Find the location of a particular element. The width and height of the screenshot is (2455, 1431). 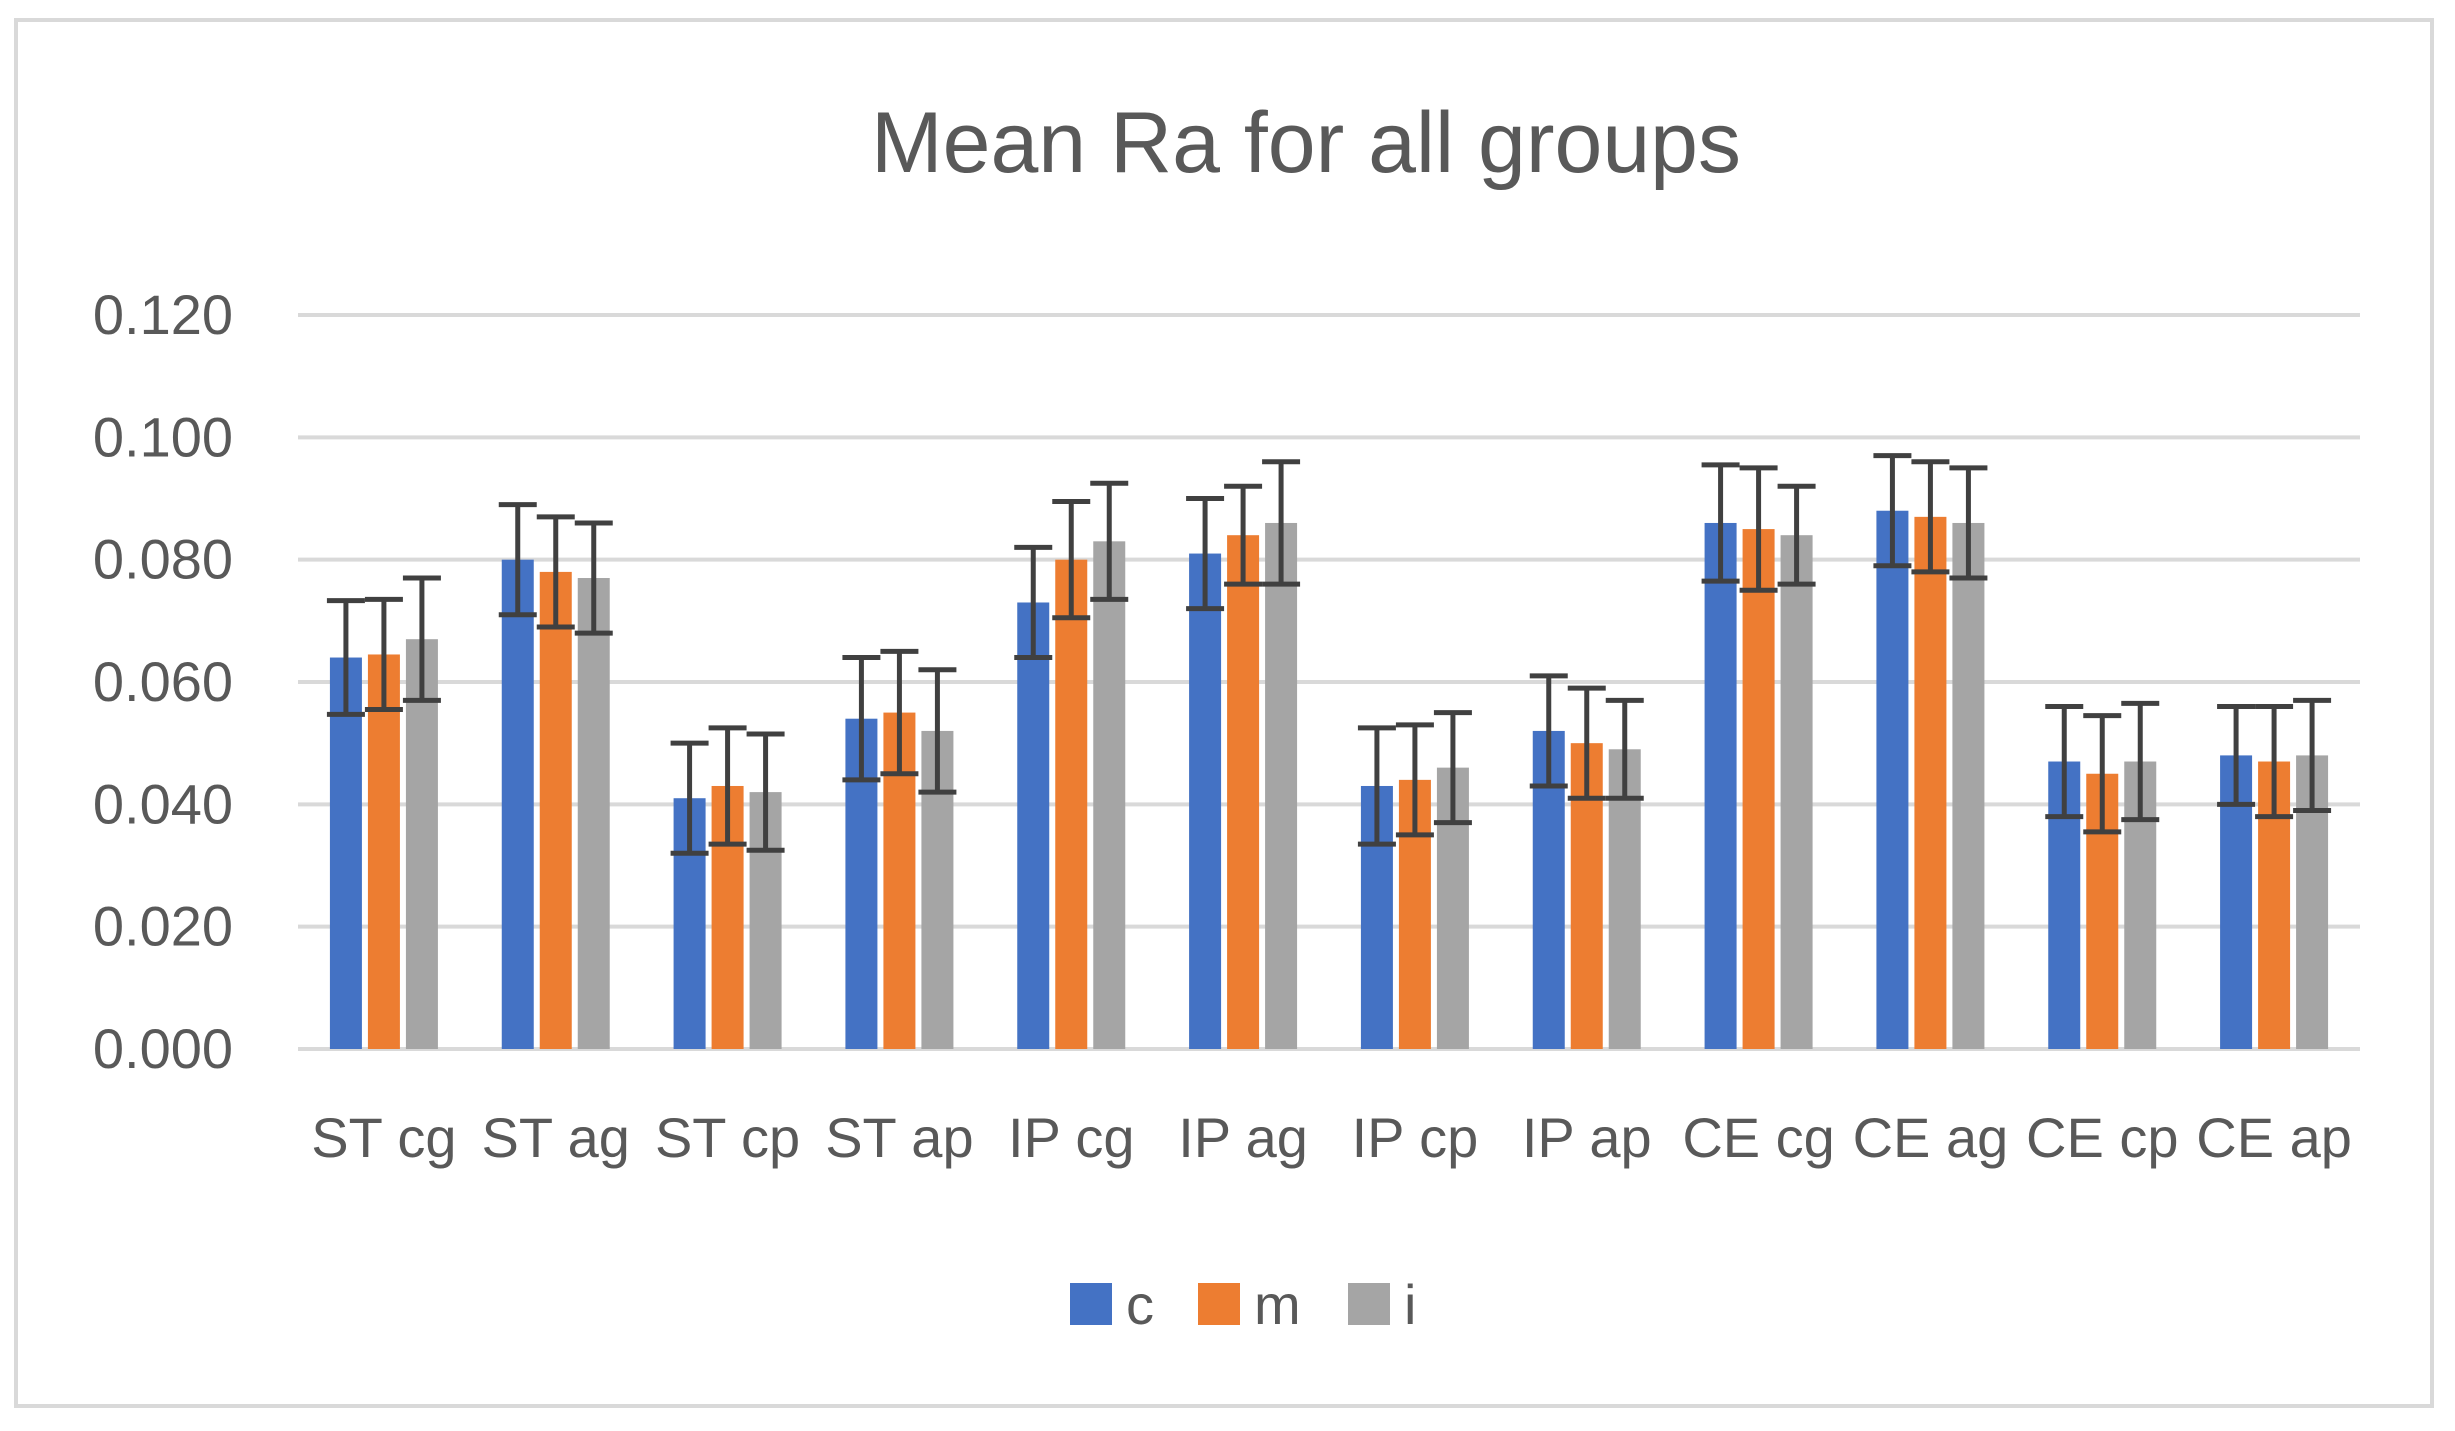

x-tick-label: IP ap is located at coordinates (1587, 1137).